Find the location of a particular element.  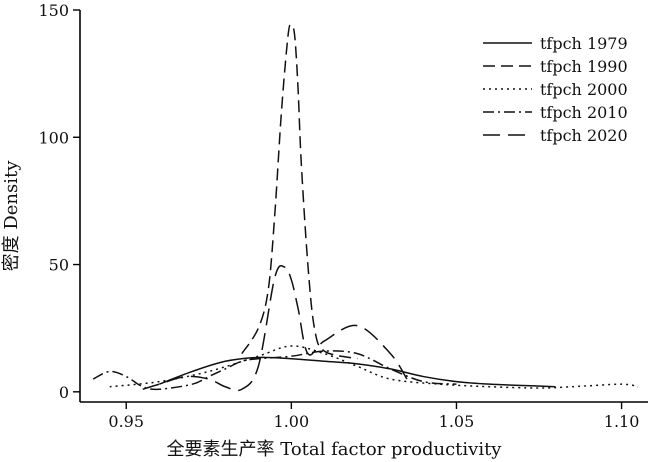

legend-label: tfpch 2000 is located at coordinates (584, 89).